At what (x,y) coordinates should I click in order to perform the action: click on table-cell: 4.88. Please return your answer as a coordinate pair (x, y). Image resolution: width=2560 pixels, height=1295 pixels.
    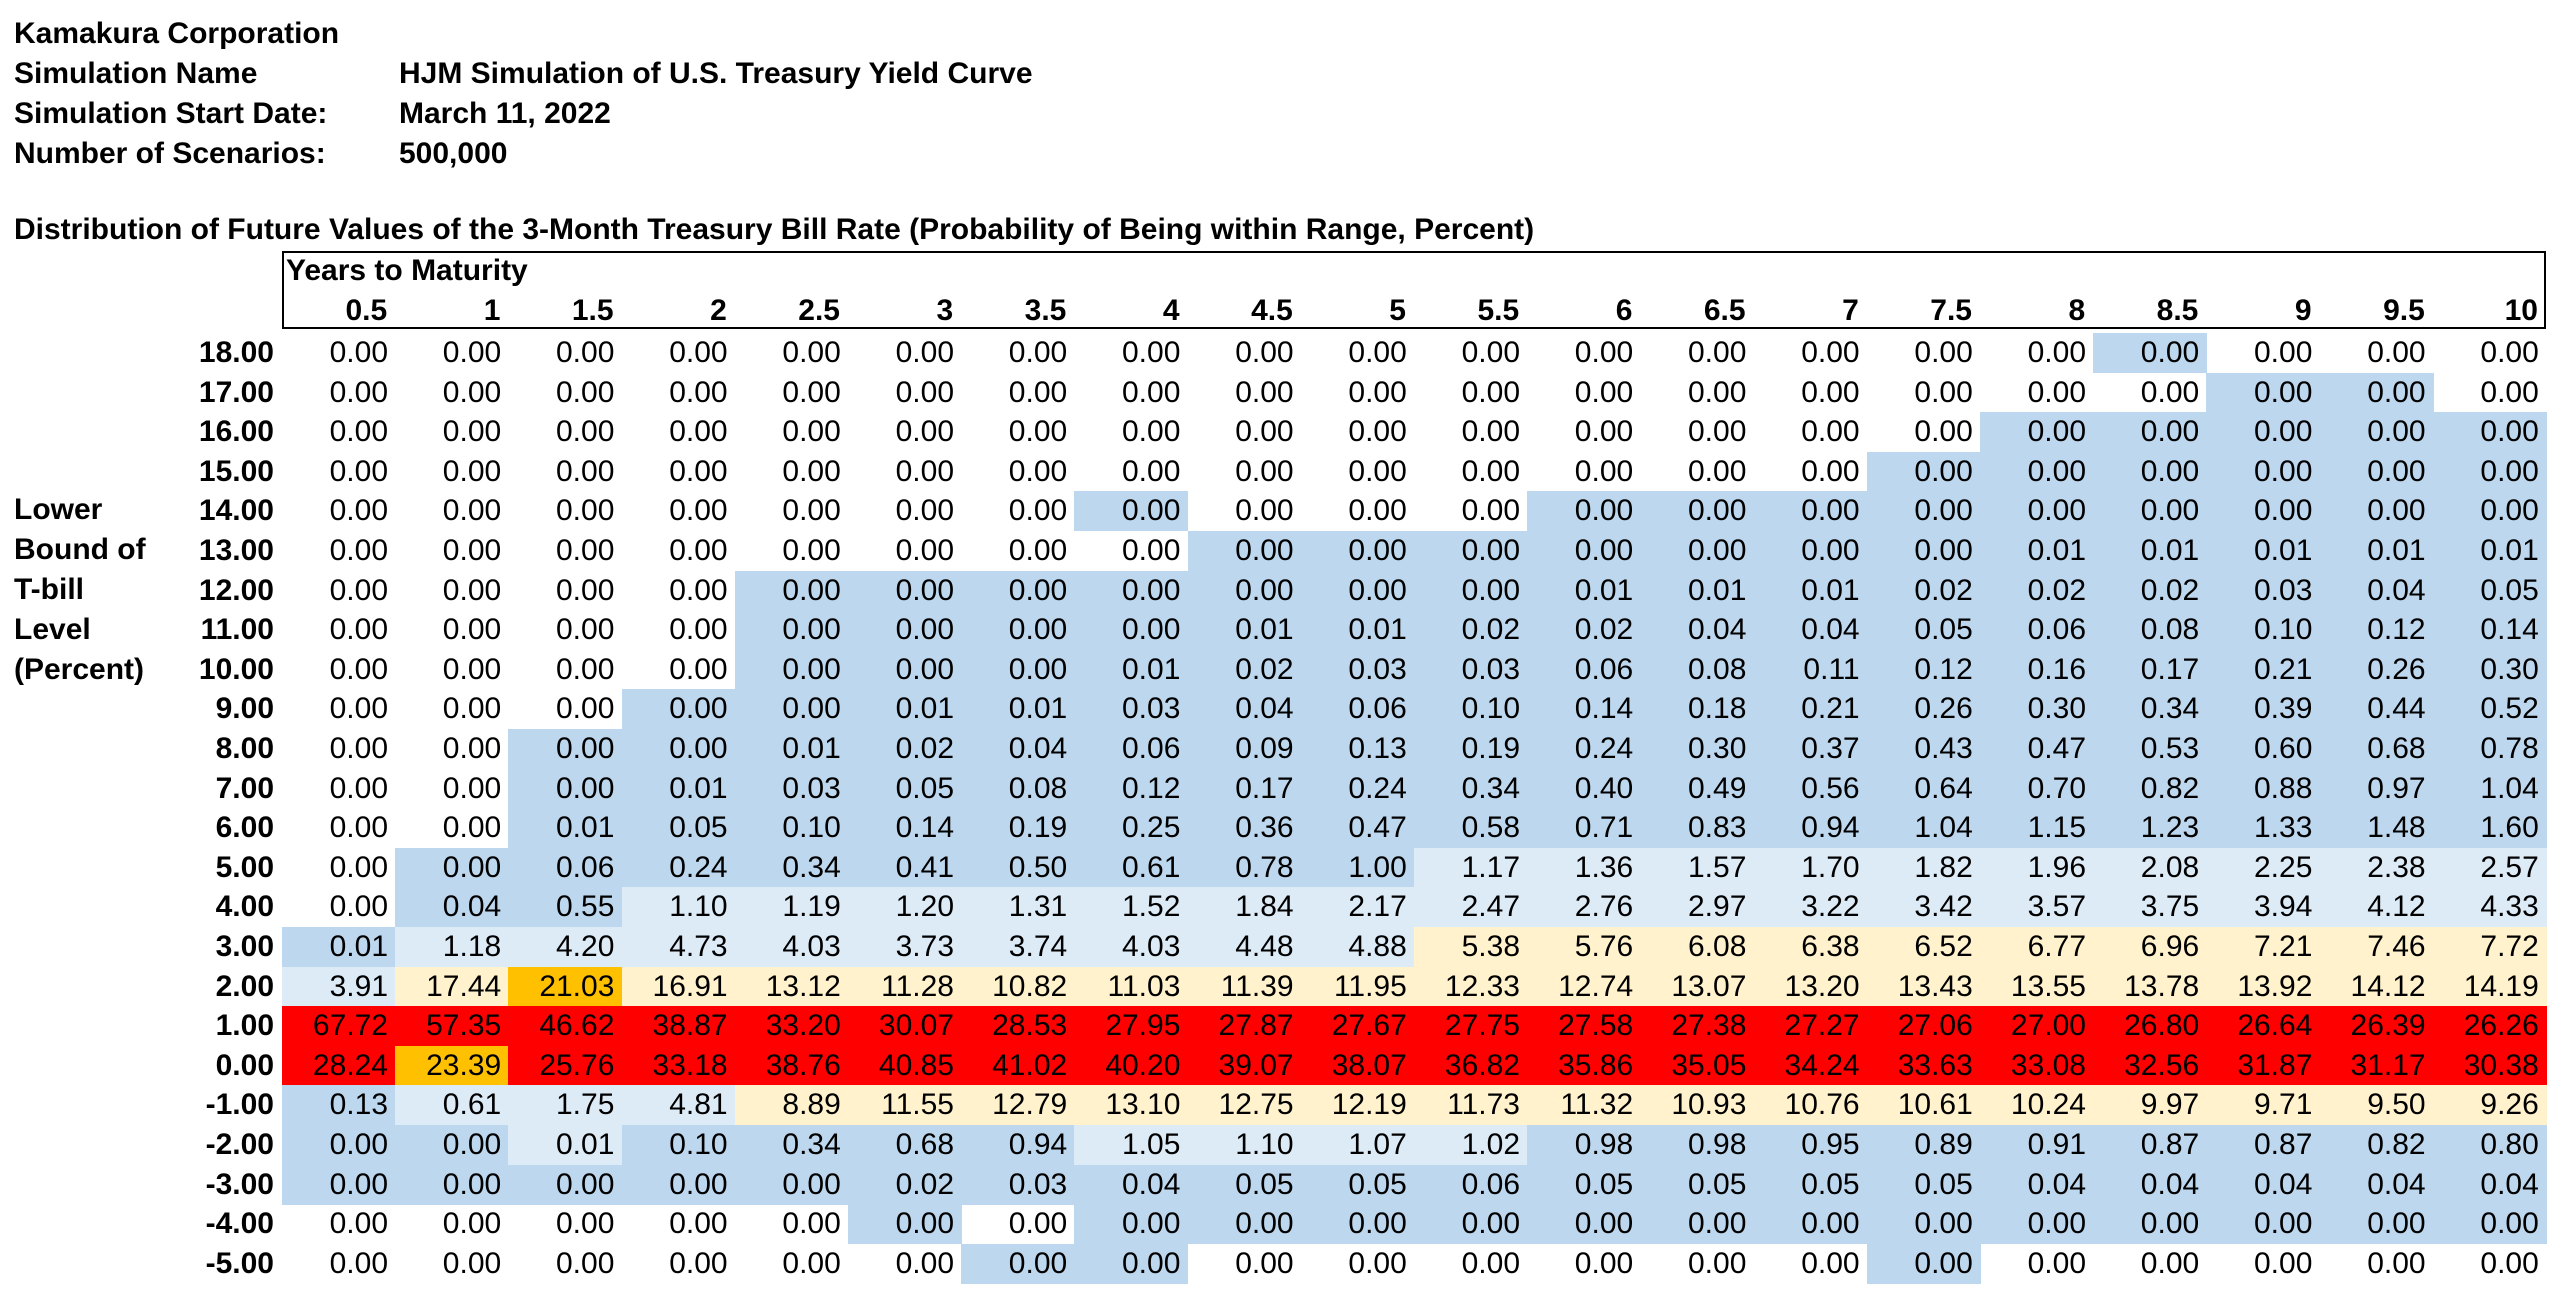
    Looking at the image, I should click on (1357, 947).